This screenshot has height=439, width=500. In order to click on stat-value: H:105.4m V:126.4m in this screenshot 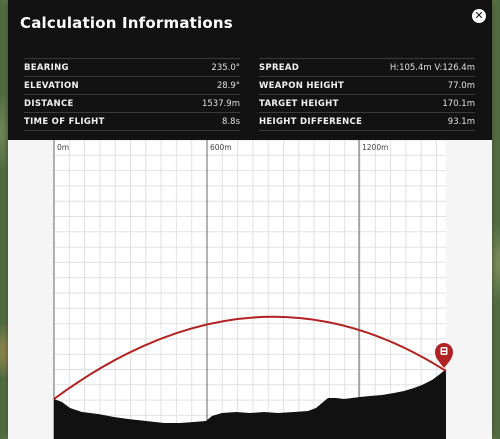, I will do `click(432, 67)`.